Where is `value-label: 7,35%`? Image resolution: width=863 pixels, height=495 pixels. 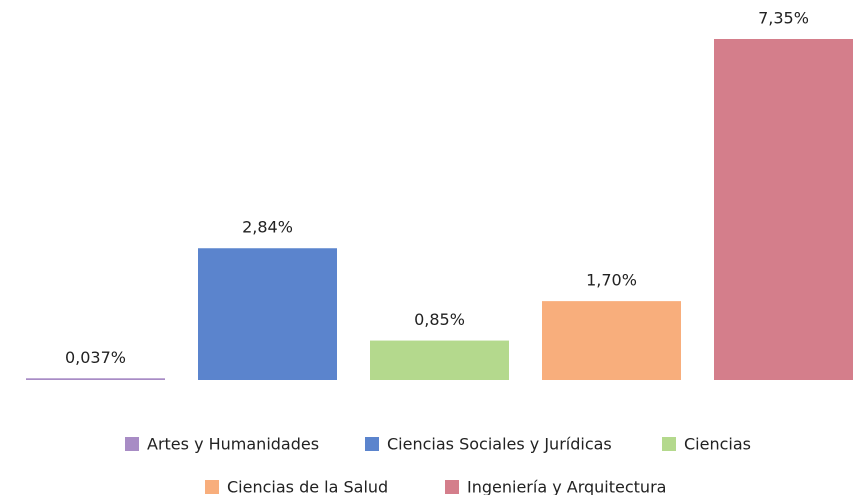 value-label: 7,35% is located at coordinates (783, 18).